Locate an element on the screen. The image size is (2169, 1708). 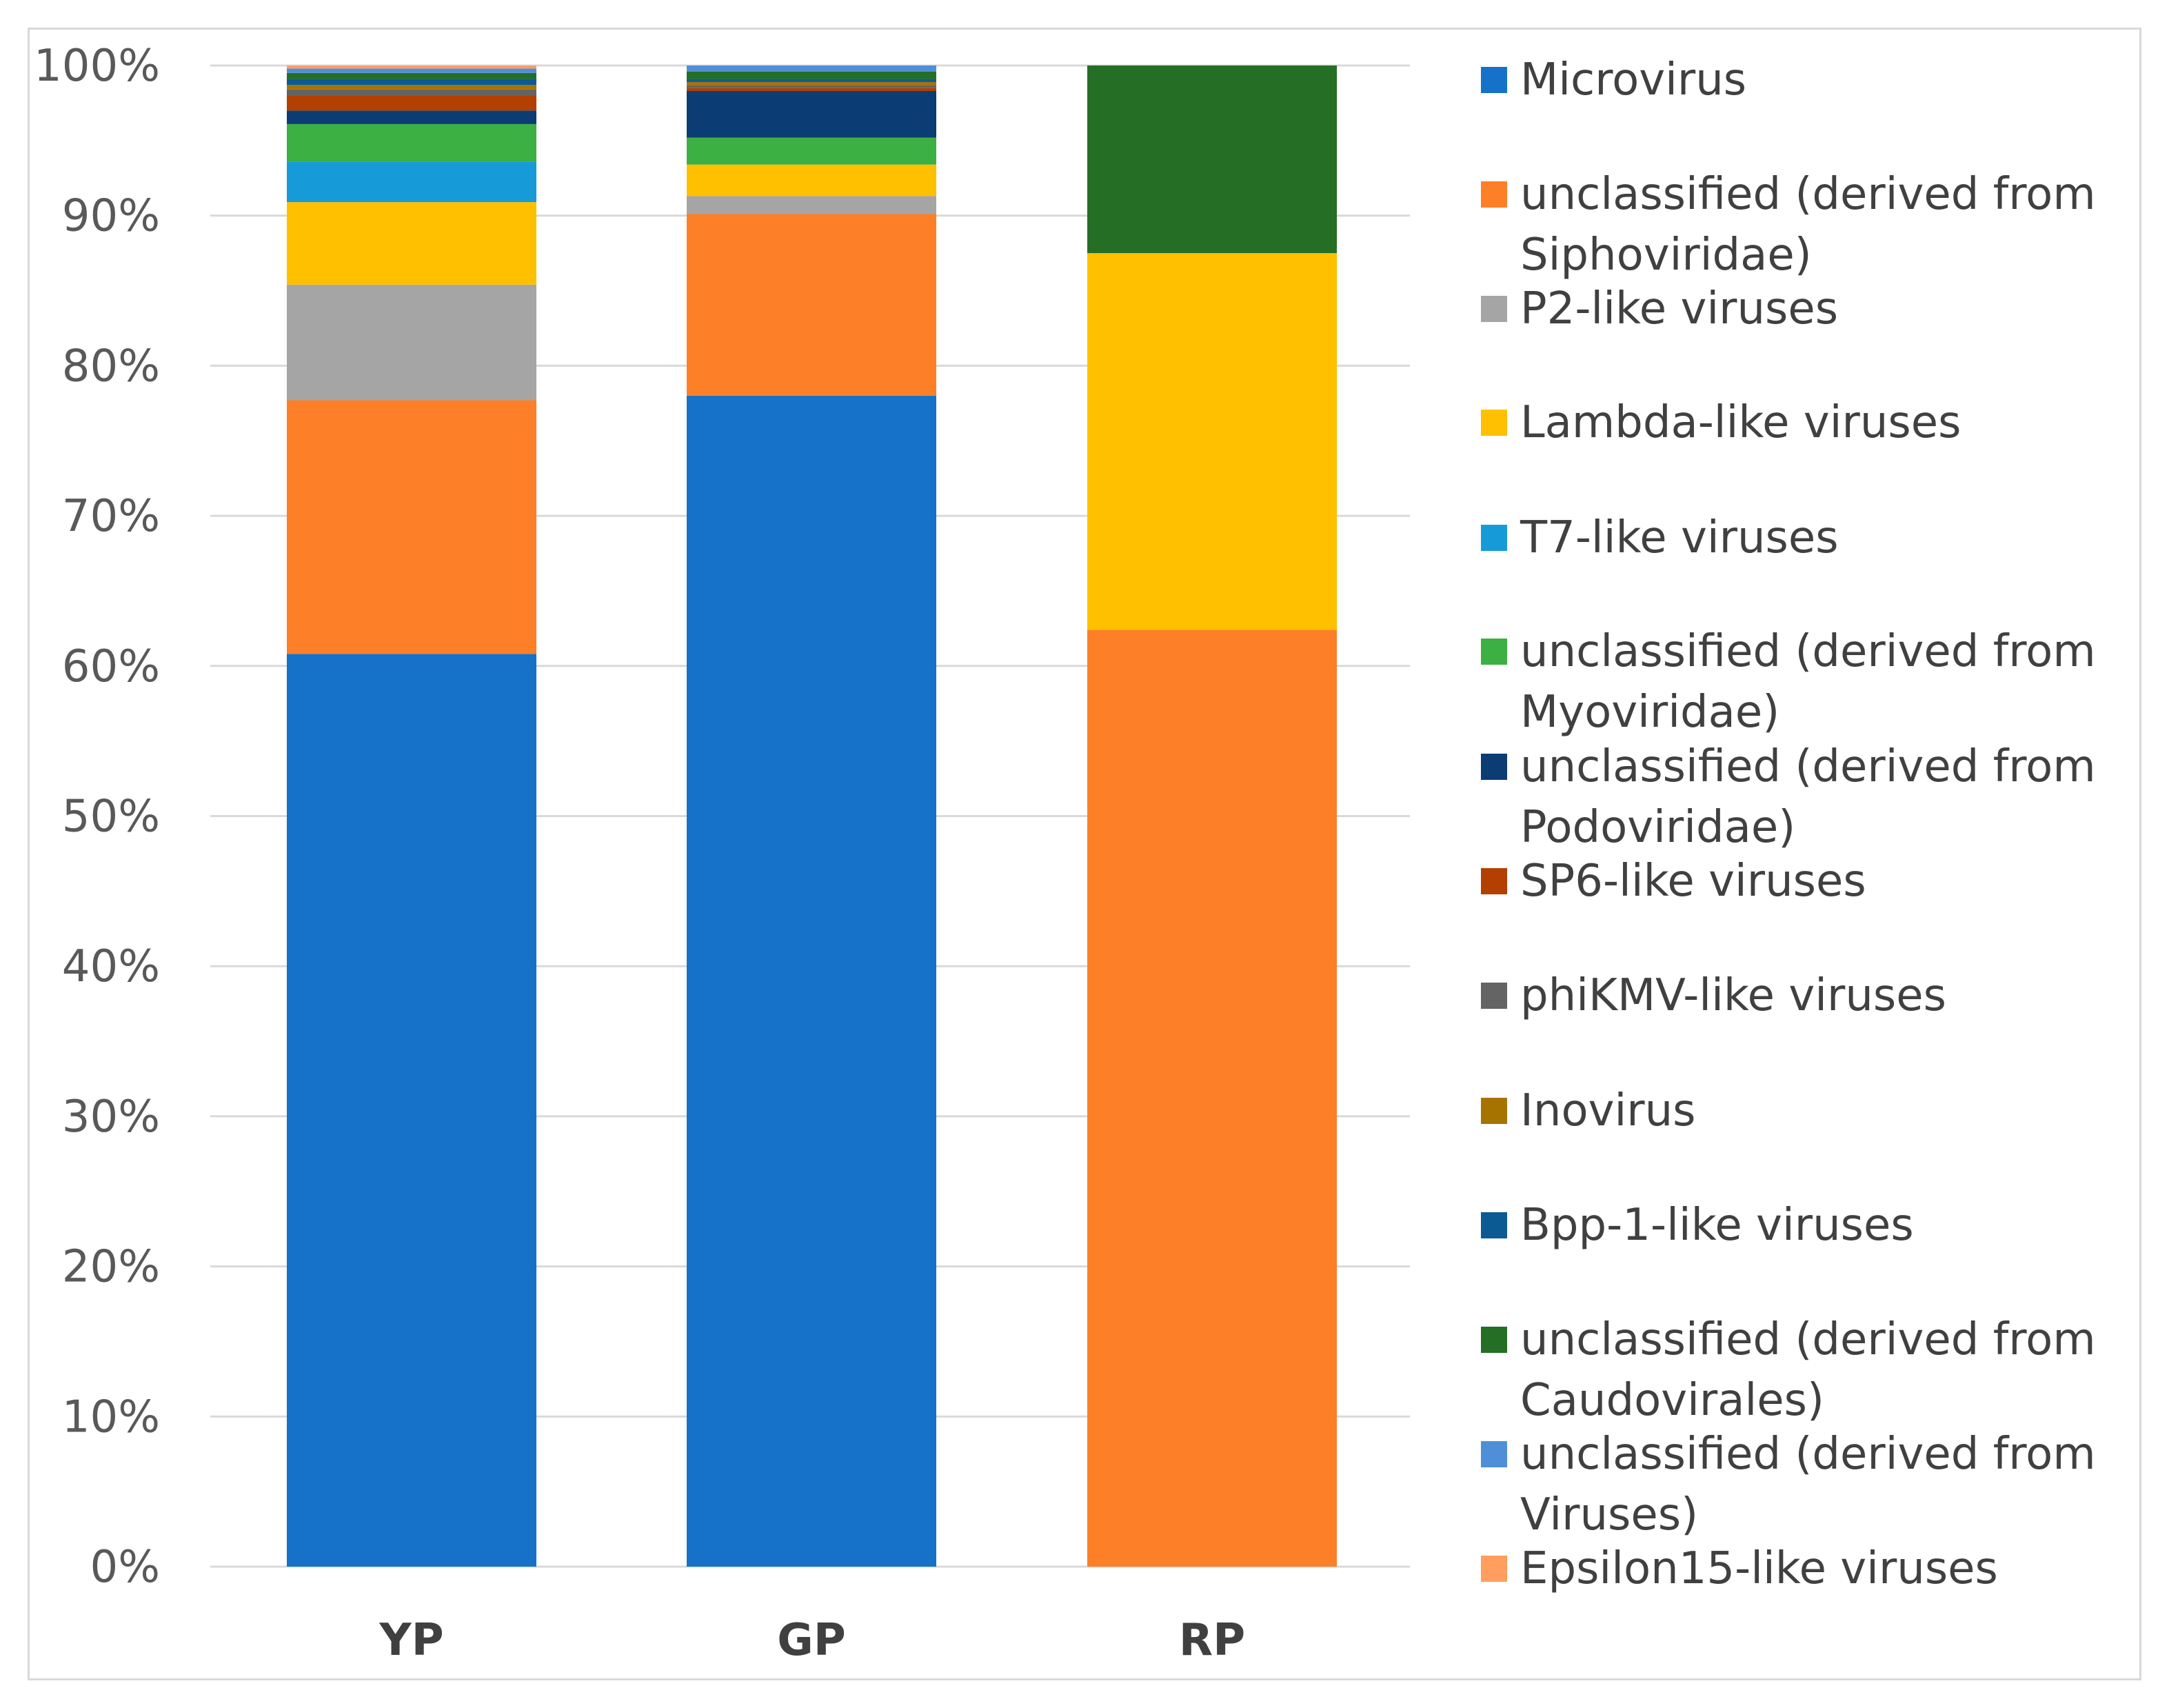
legend-entry: unclassified (derived from Podoviridae) is located at coordinates (1788, 797).